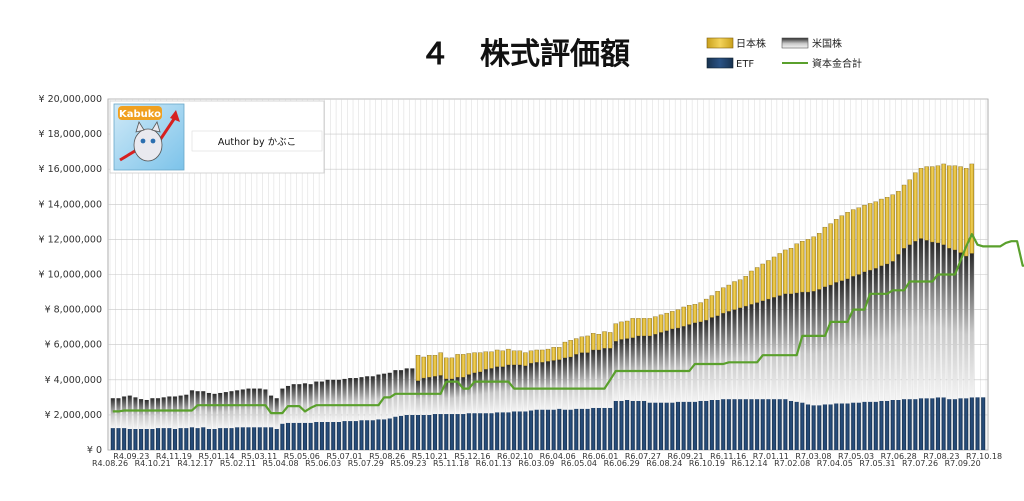  Describe the element at coordinates (795, 43) in the screenshot. I see `legend-swatch-us` at that location.